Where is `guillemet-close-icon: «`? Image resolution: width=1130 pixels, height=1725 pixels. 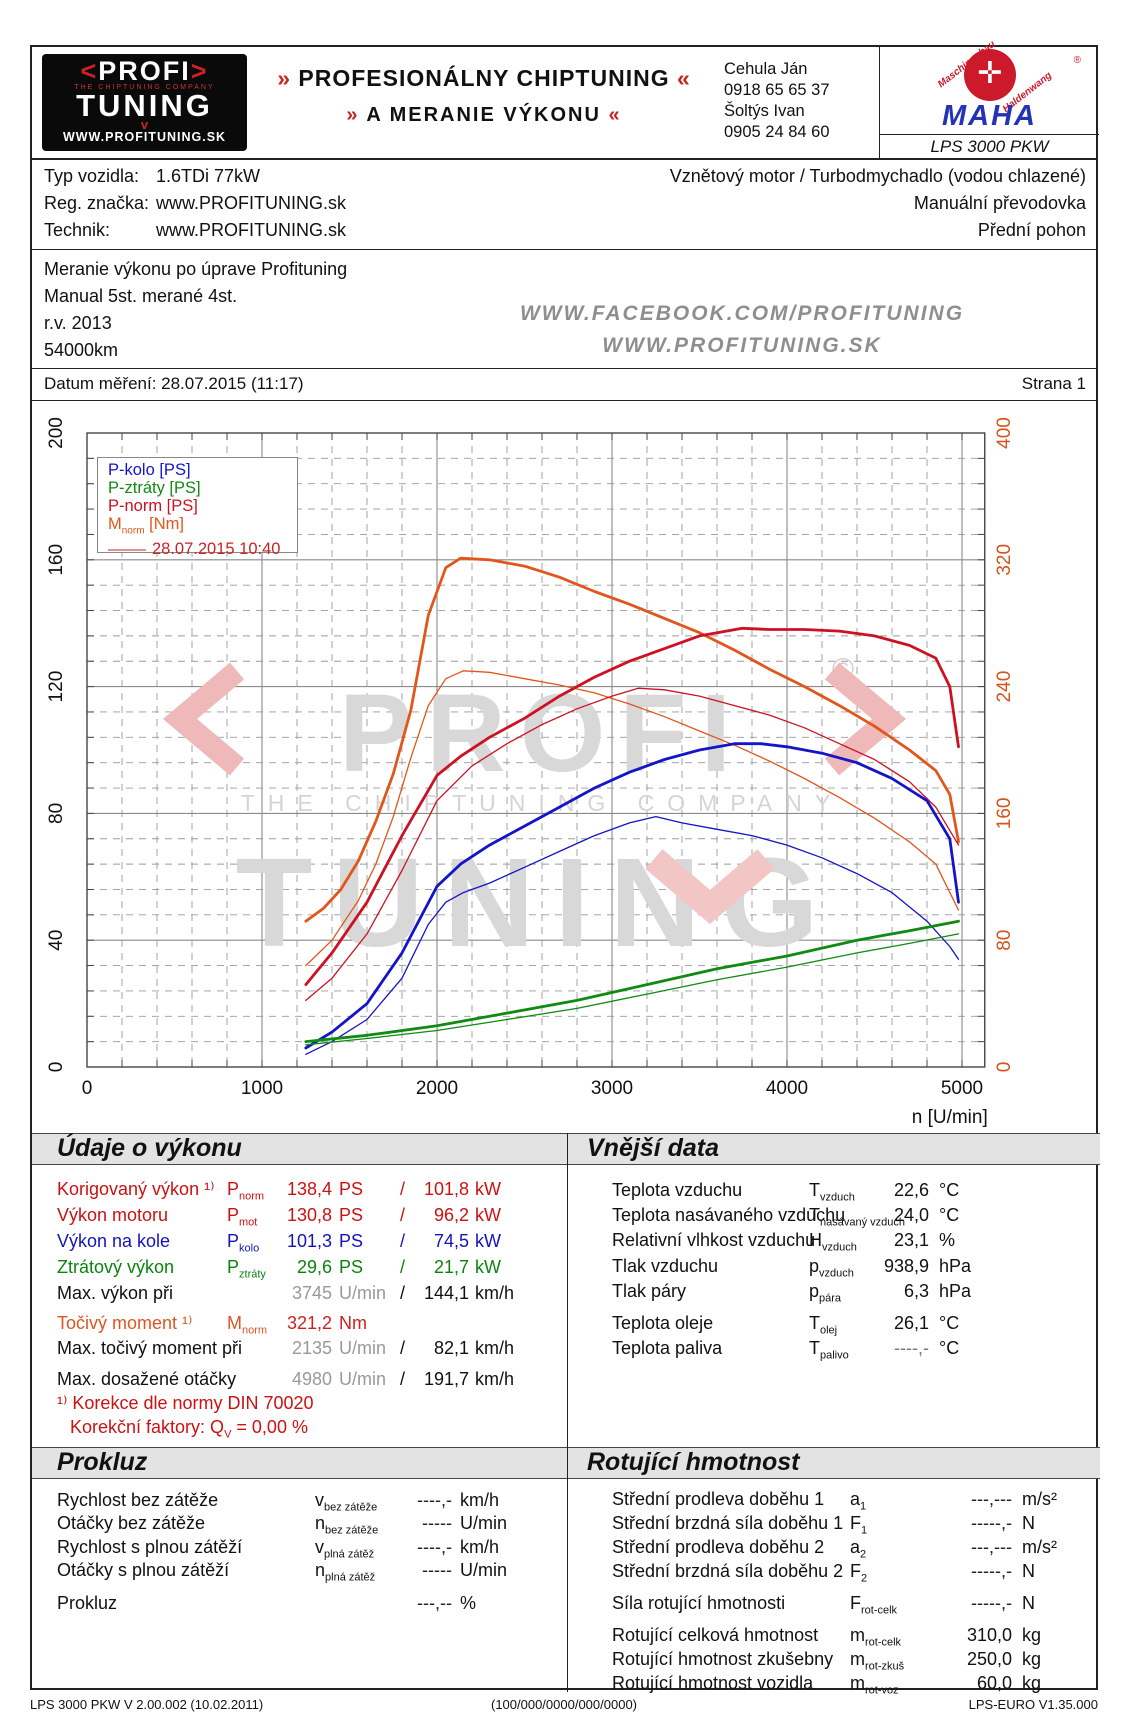 guillemet-close-icon: « is located at coordinates (683, 78).